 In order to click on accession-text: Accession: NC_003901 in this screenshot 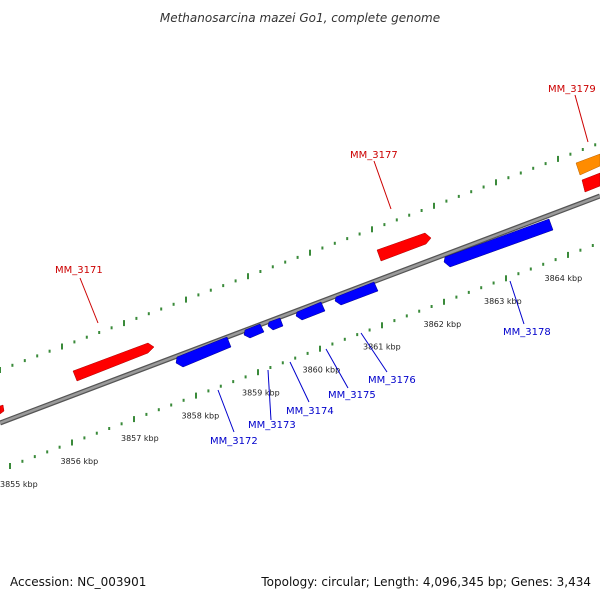, I will do `click(78, 582)`.